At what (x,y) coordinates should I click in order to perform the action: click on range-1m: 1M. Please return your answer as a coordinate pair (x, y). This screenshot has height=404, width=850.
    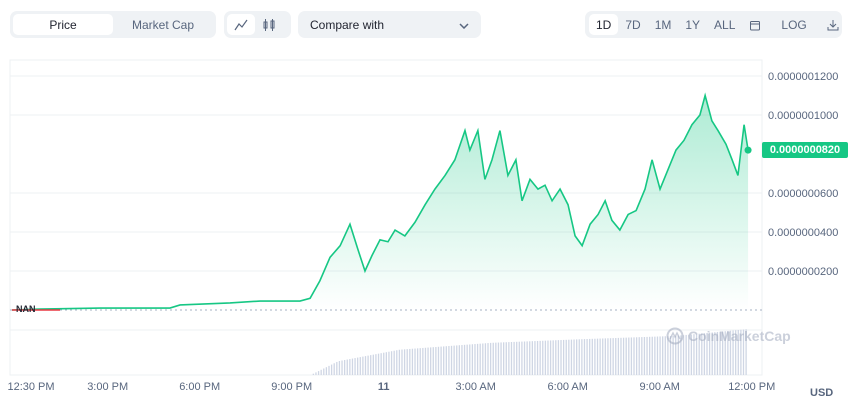
    Looking at the image, I should click on (663, 24).